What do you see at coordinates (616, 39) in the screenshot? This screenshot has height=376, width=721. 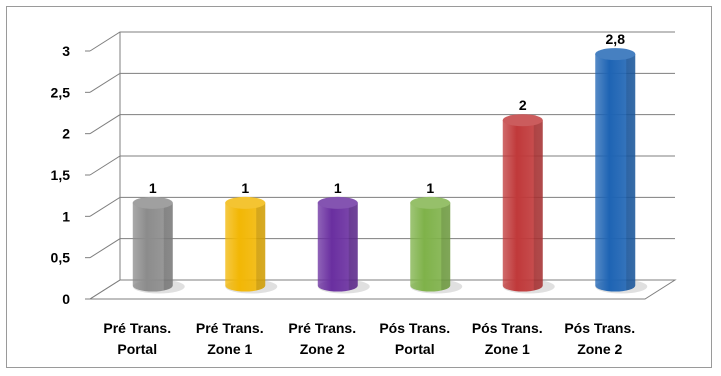 I see `data-label: 2,8` at bounding box center [616, 39].